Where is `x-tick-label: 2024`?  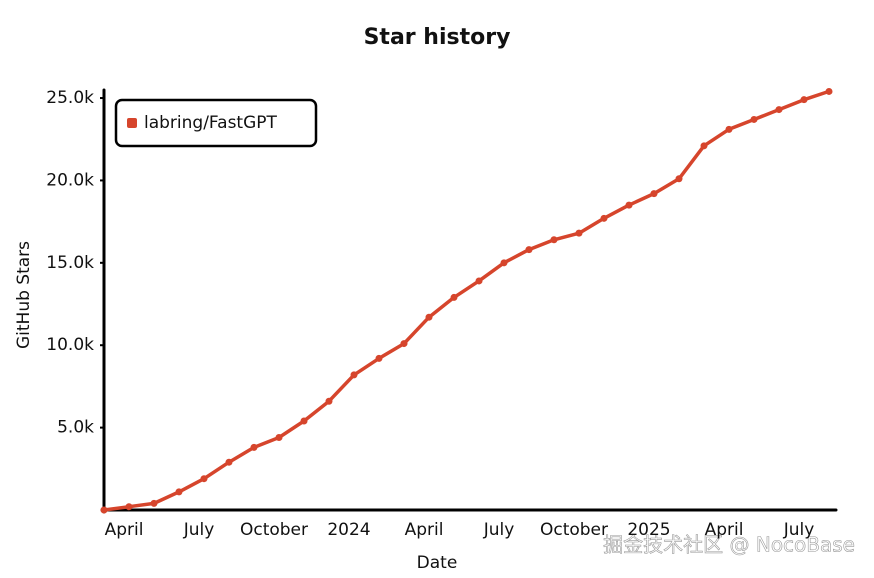 x-tick-label: 2024 is located at coordinates (348, 530).